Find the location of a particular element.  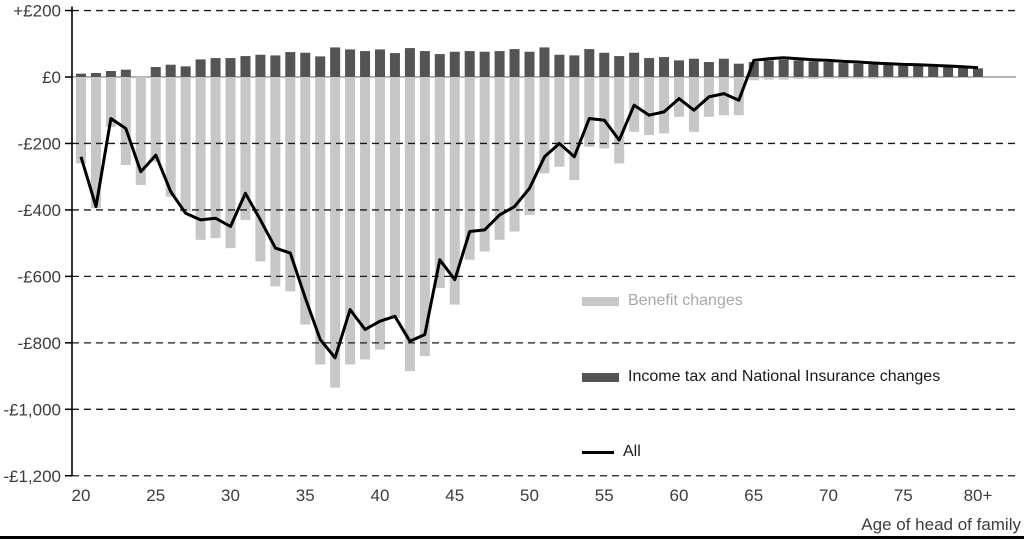

x-axis-title: Age of head of family is located at coordinates (941, 524).